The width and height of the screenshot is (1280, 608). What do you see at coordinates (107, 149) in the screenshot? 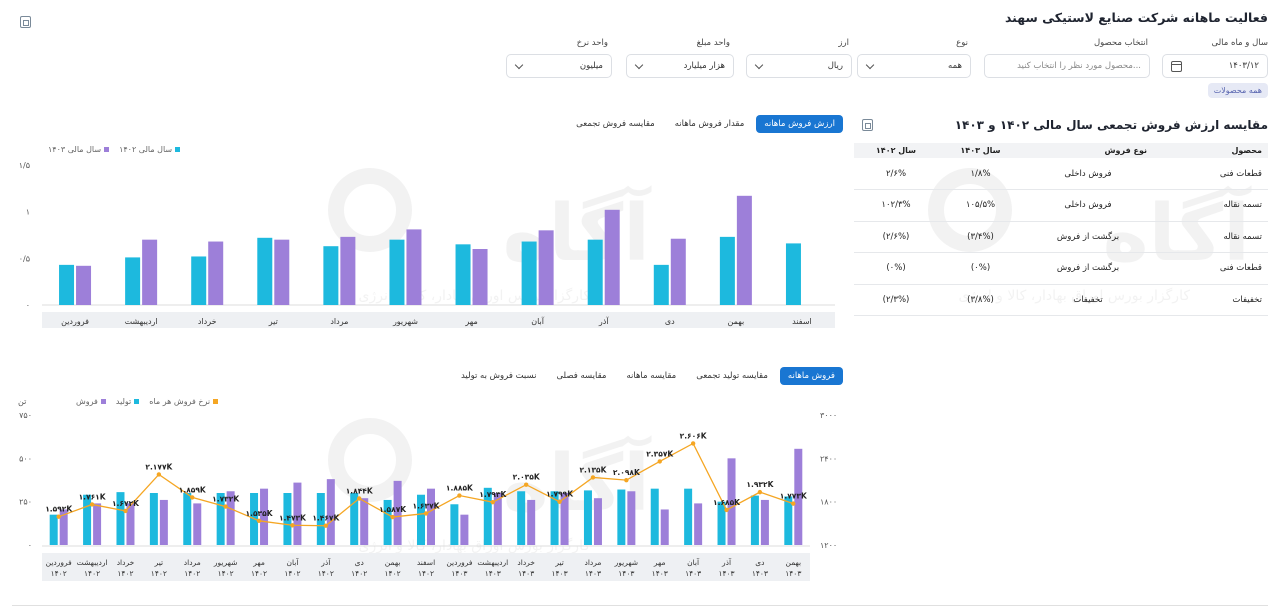
I see `legend-swatch` at bounding box center [107, 149].